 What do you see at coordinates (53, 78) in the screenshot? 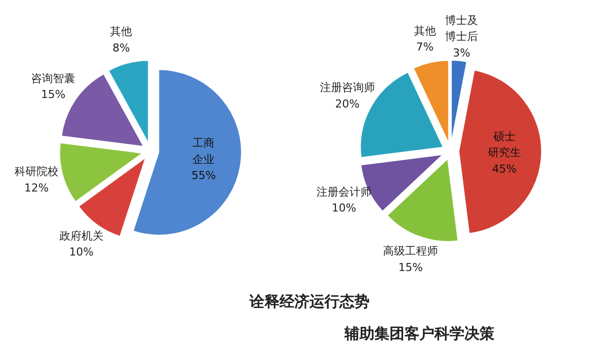
I see `slice-label: 咨询智囊` at bounding box center [53, 78].